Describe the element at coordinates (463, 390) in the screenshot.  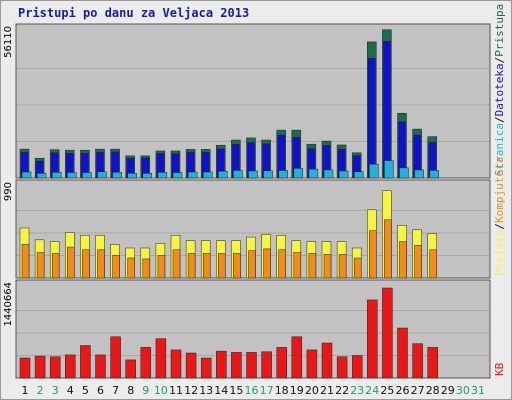
I see `x-tick-day-30: 30` at that location.